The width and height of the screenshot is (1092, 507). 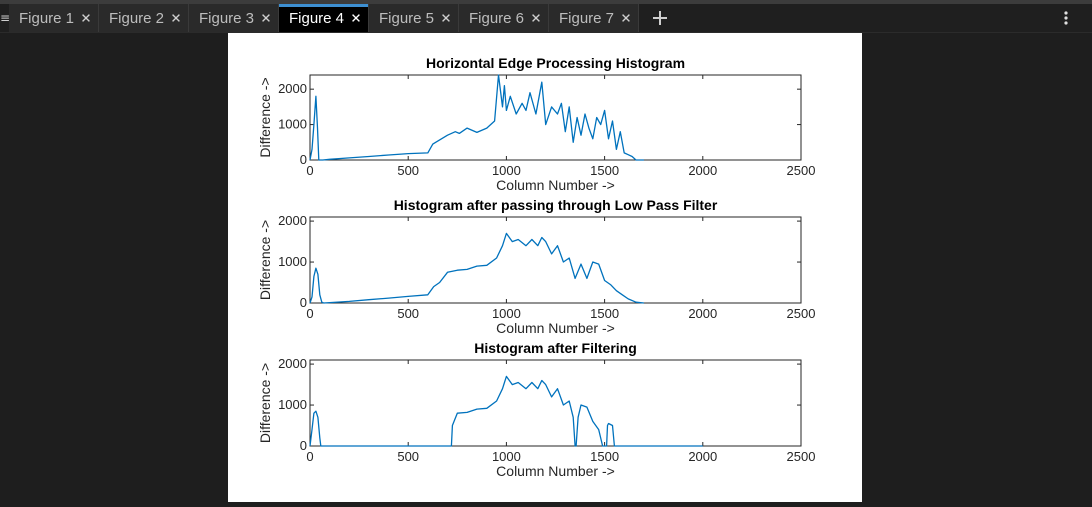 What do you see at coordinates (497, 18) in the screenshot?
I see `tab-label: Figure 6` at bounding box center [497, 18].